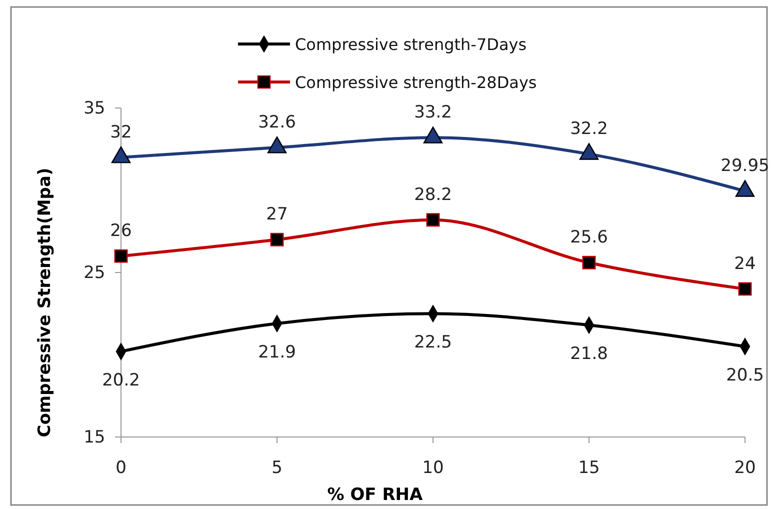  What do you see at coordinates (589, 468) in the screenshot?
I see `x-tick-label: 15` at bounding box center [589, 468].